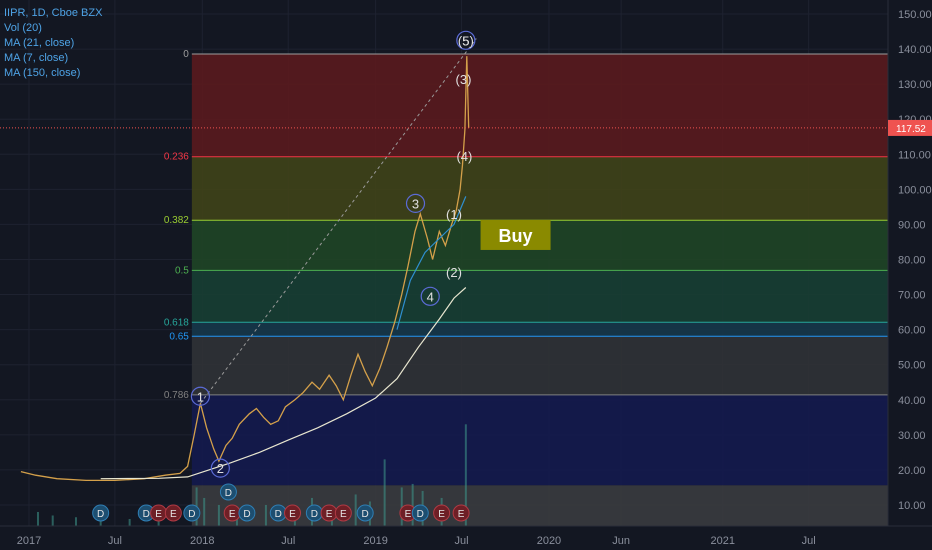 The image size is (932, 550). I want to click on wave-label: 1, so click(200, 396).